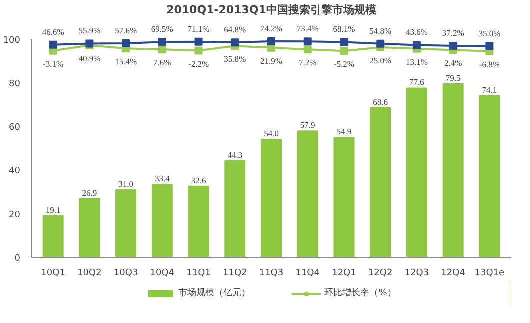  What do you see at coordinates (417, 273) in the screenshot?
I see `x-tick-label: 12Q3` at bounding box center [417, 273].